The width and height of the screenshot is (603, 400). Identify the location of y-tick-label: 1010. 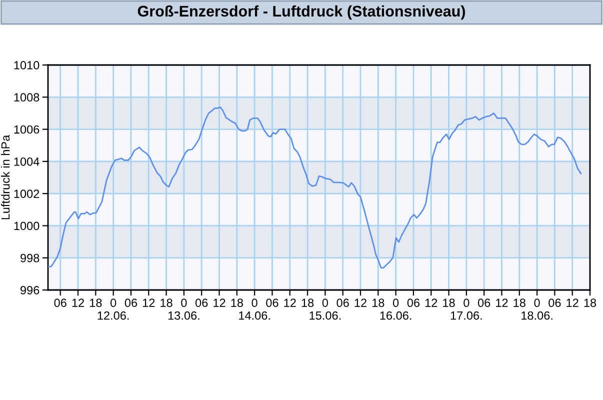
(27, 65).